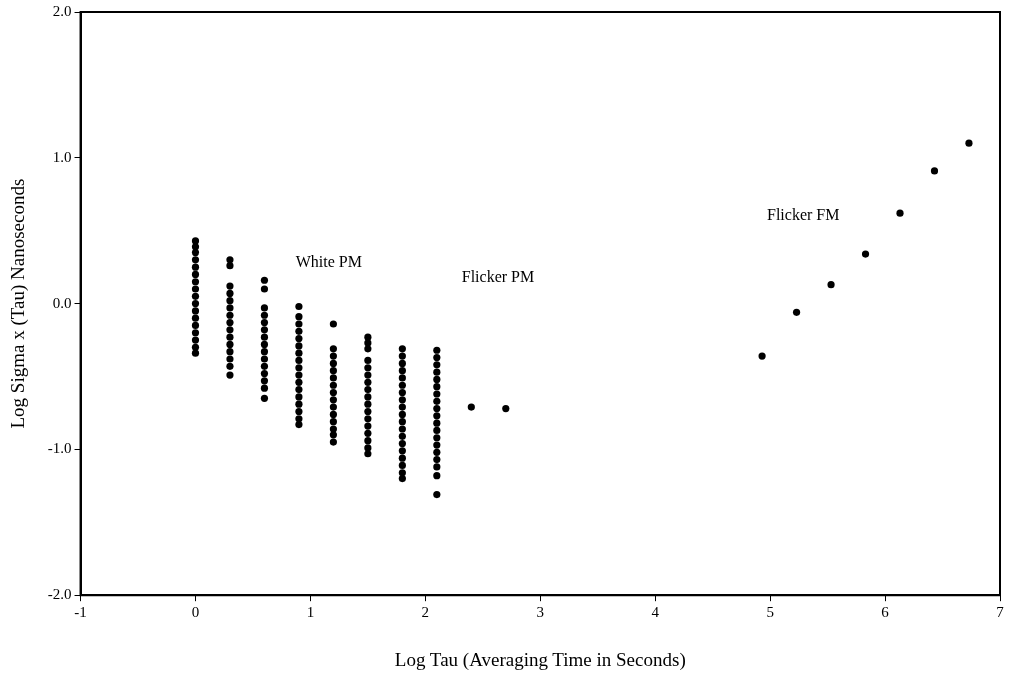 The height and width of the screenshot is (696, 1010). I want to click on y-tick-label: 0.0, so click(62, 302).